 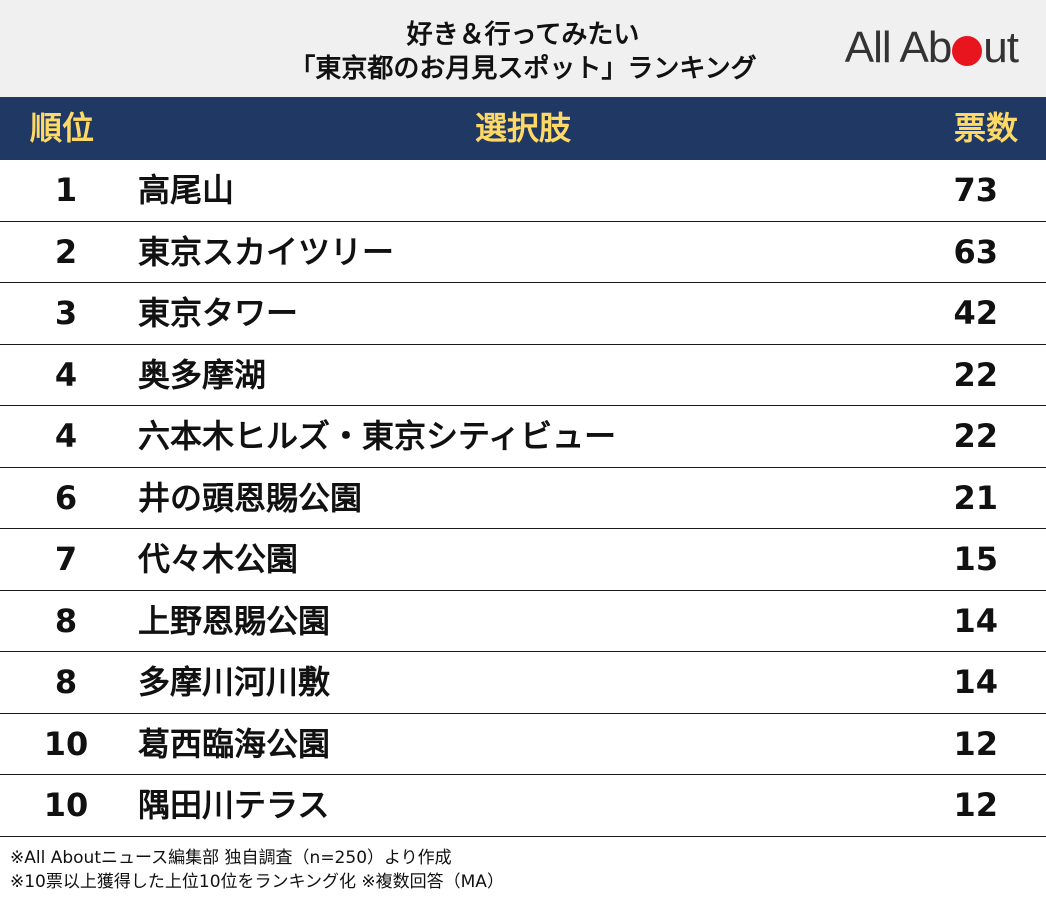 What do you see at coordinates (985, 128) in the screenshot?
I see `column-header-votes: 票数` at bounding box center [985, 128].